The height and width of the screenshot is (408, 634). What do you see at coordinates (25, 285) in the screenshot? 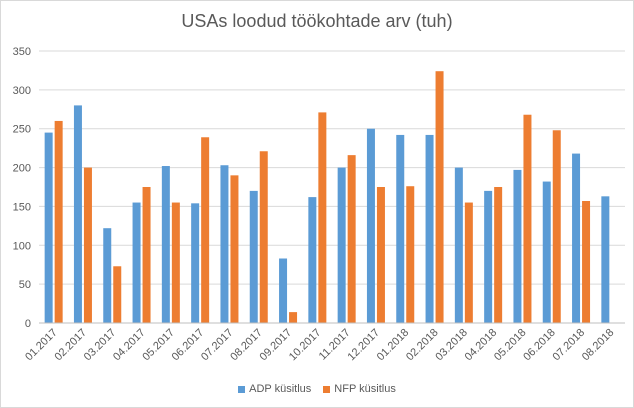
I see `y-tick-label: 50` at bounding box center [25, 285].